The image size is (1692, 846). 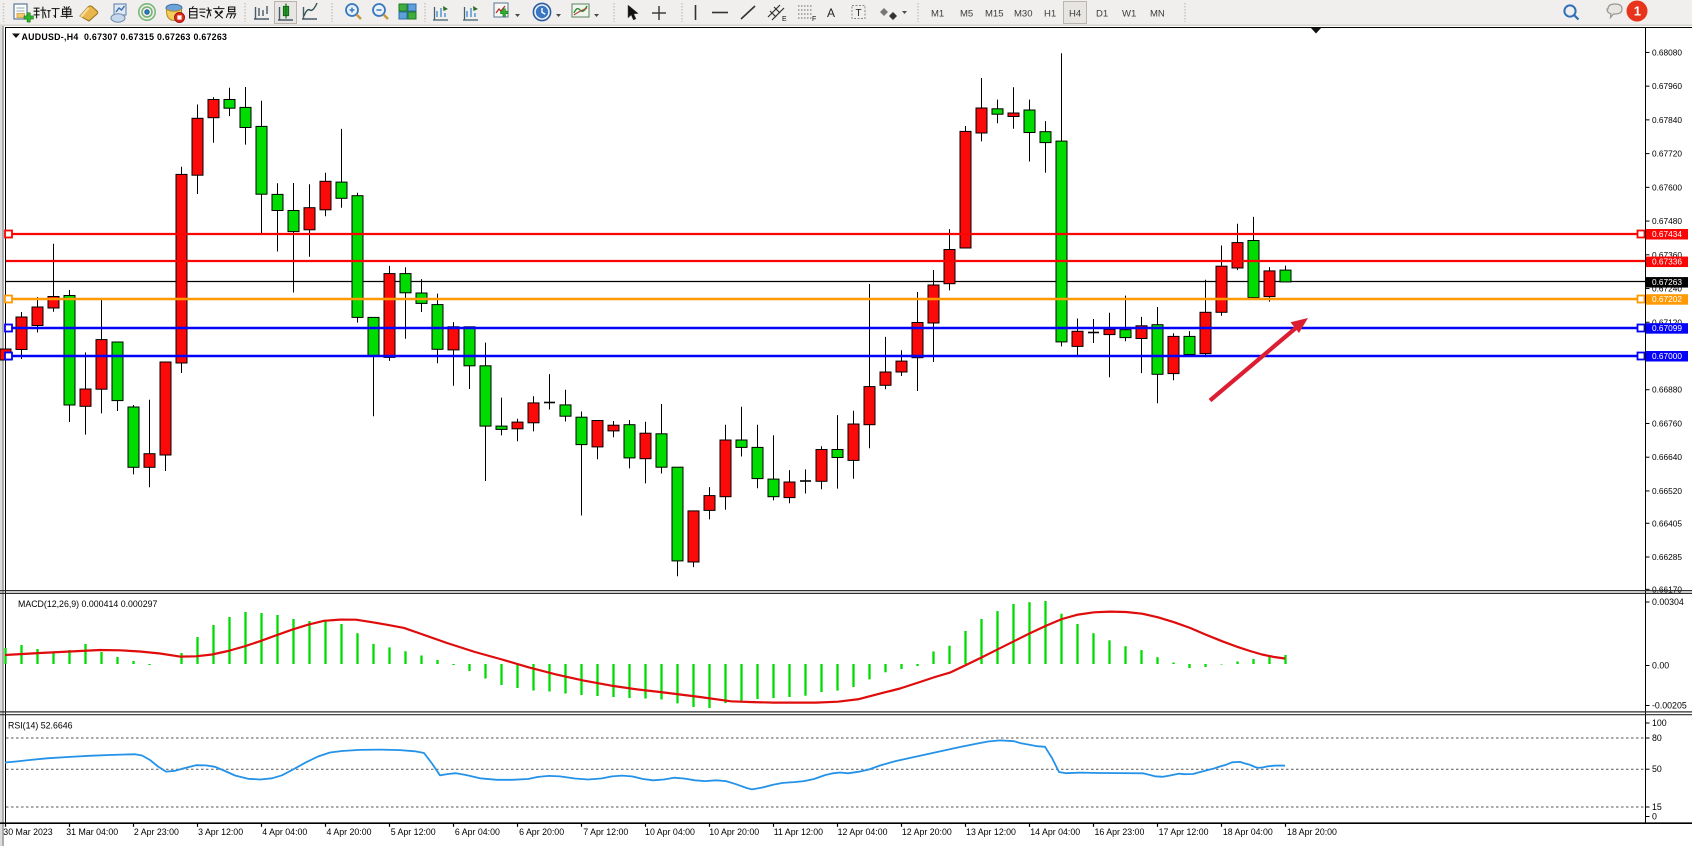 What do you see at coordinates (541, 832) in the screenshot?
I see `svg-text: 6 Apr 20:00` at bounding box center [541, 832].